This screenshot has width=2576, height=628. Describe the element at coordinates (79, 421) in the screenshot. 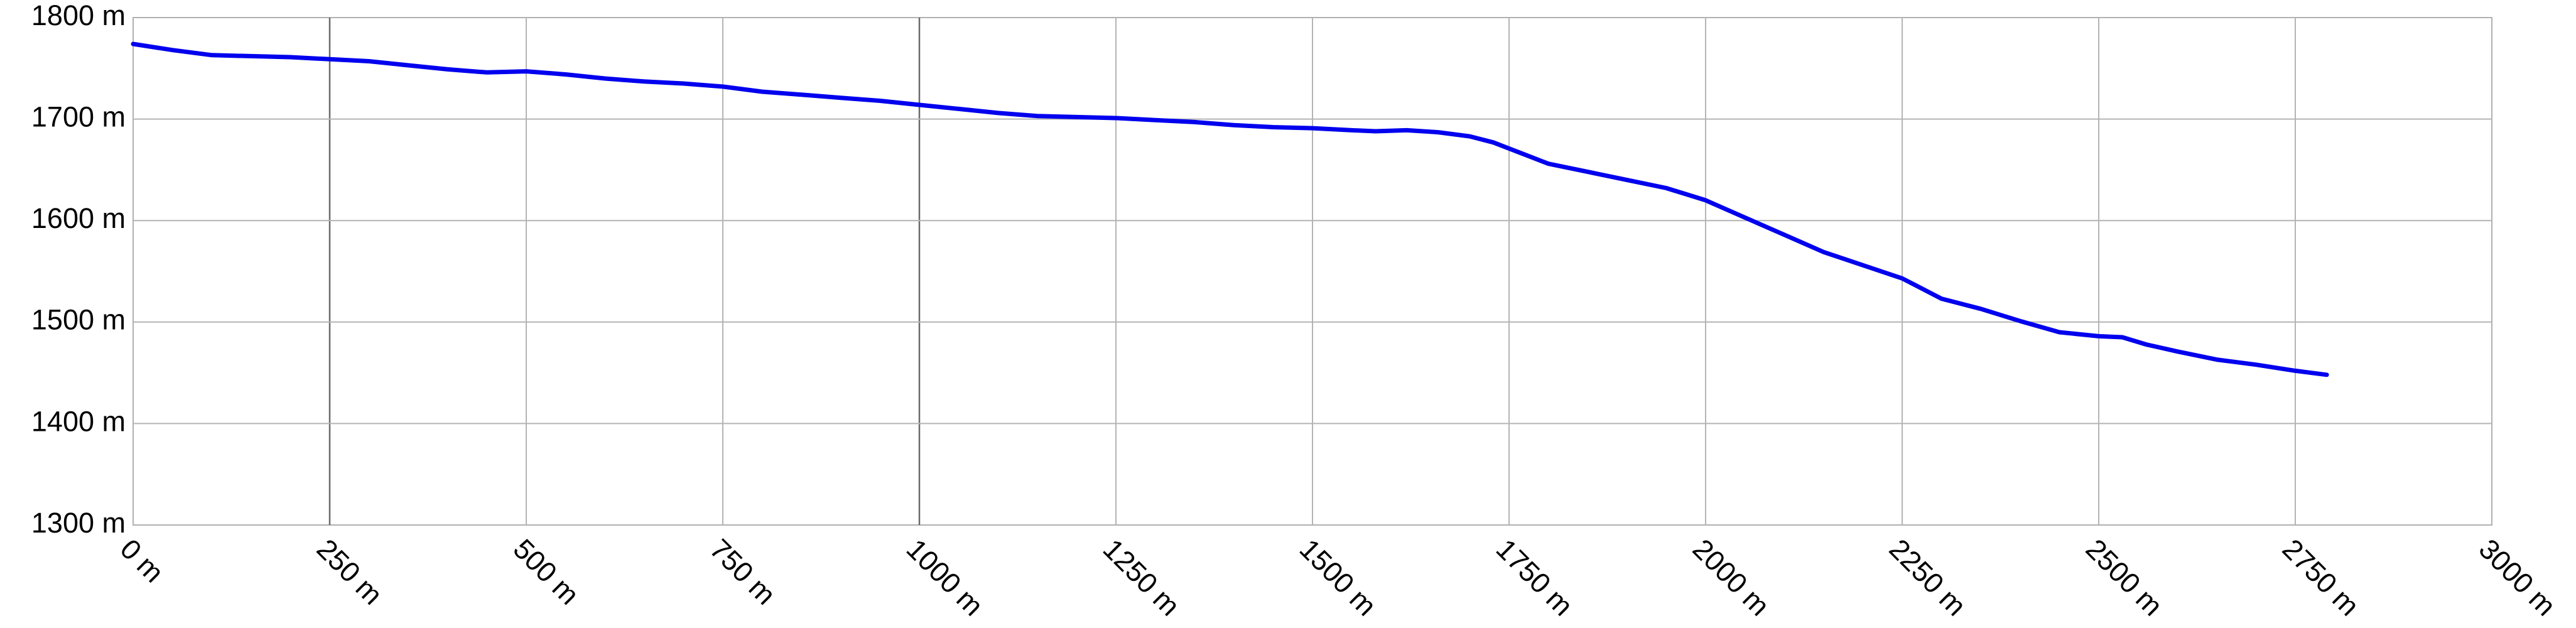

I see `y-tick-label: 1400 m` at that location.